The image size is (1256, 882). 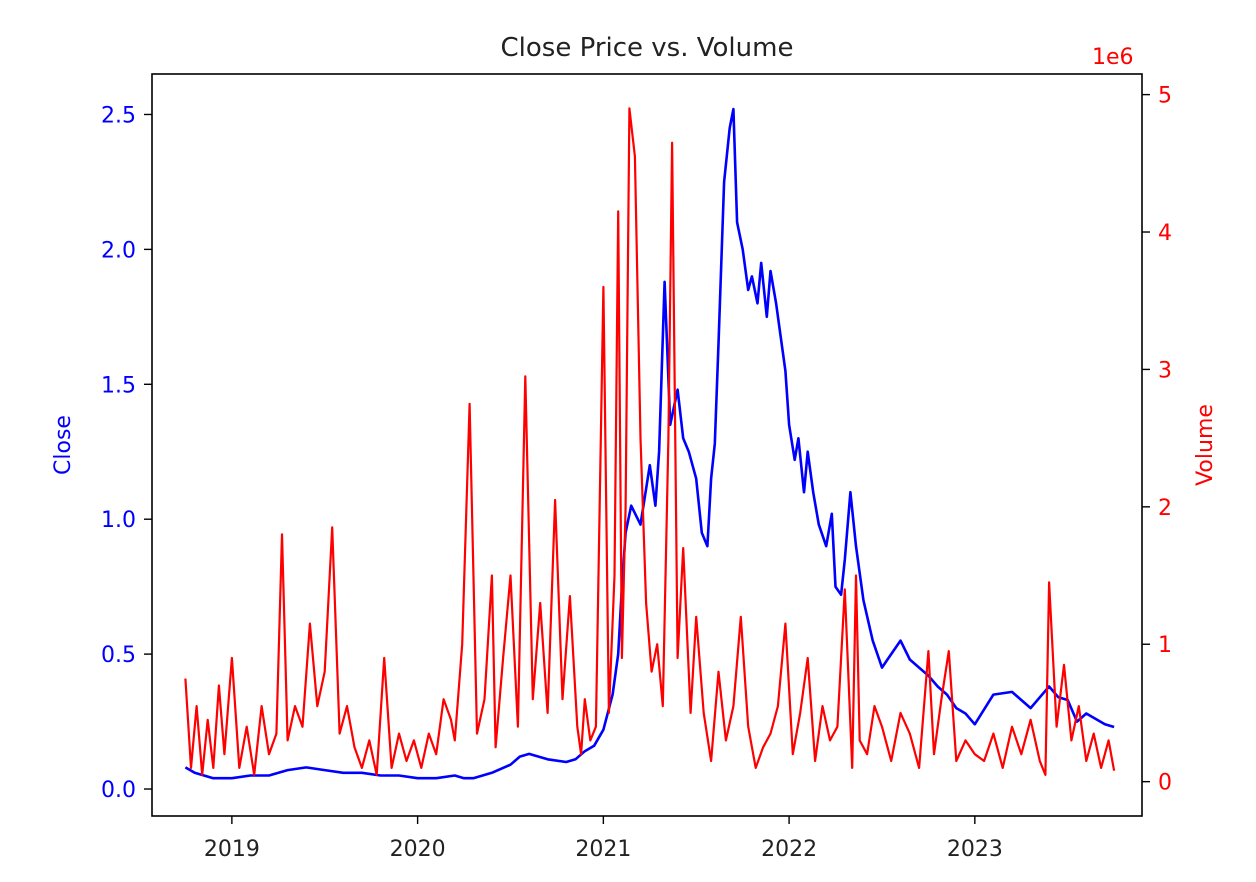 What do you see at coordinates (647, 48) in the screenshot?
I see `chart-title: Close Price vs. Volume` at bounding box center [647, 48].